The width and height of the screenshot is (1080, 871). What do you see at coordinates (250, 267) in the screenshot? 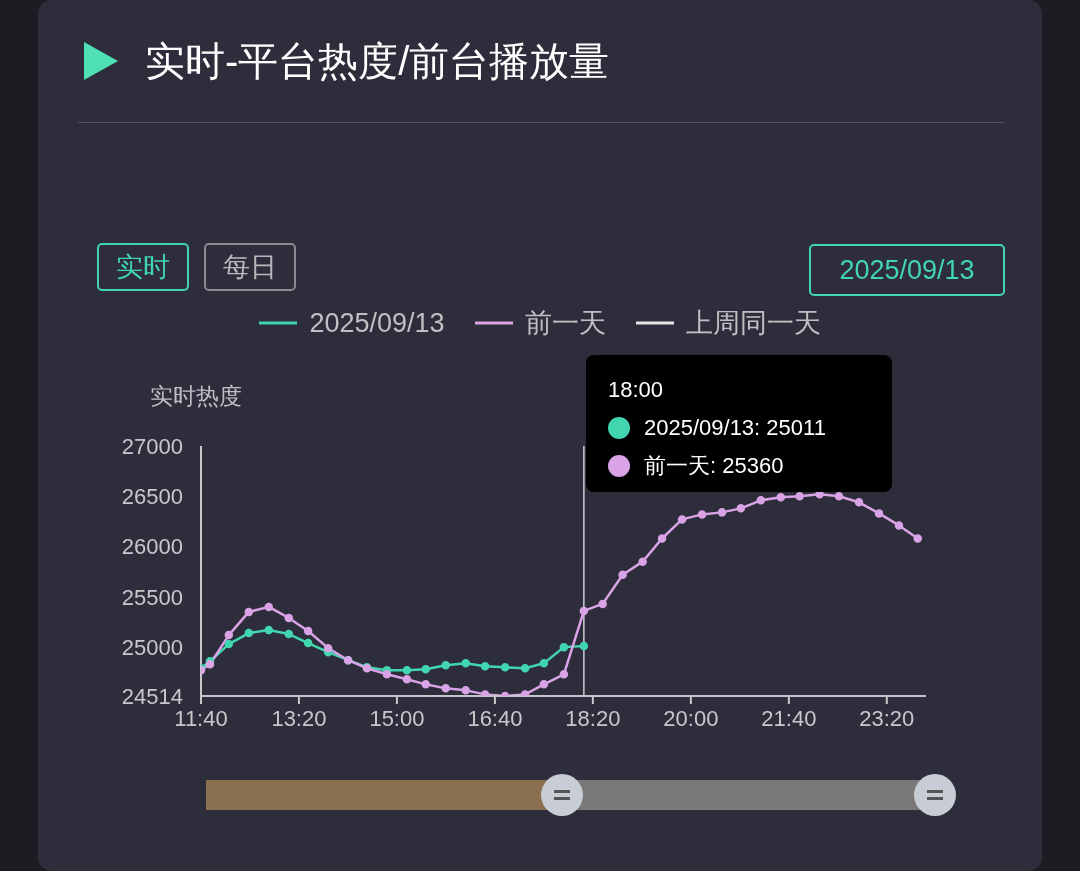
I see `text: 每日` at bounding box center [250, 267].